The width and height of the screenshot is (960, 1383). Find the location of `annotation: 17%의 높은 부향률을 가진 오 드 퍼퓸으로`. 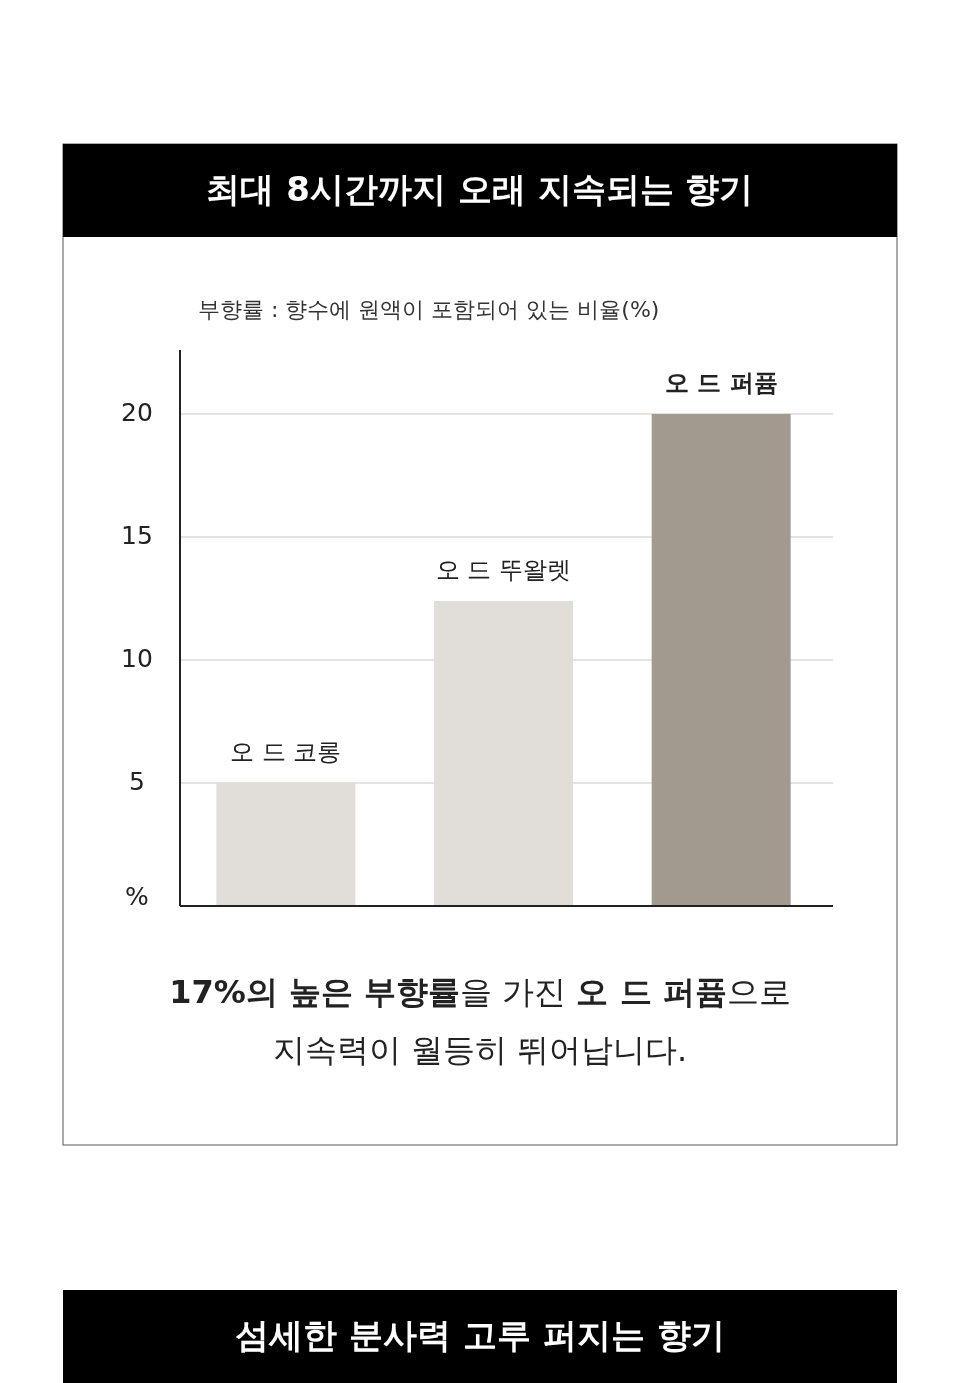

annotation: 17%의 높은 부향률을 가진 오 드 퍼퓸으로 is located at coordinates (480, 992).